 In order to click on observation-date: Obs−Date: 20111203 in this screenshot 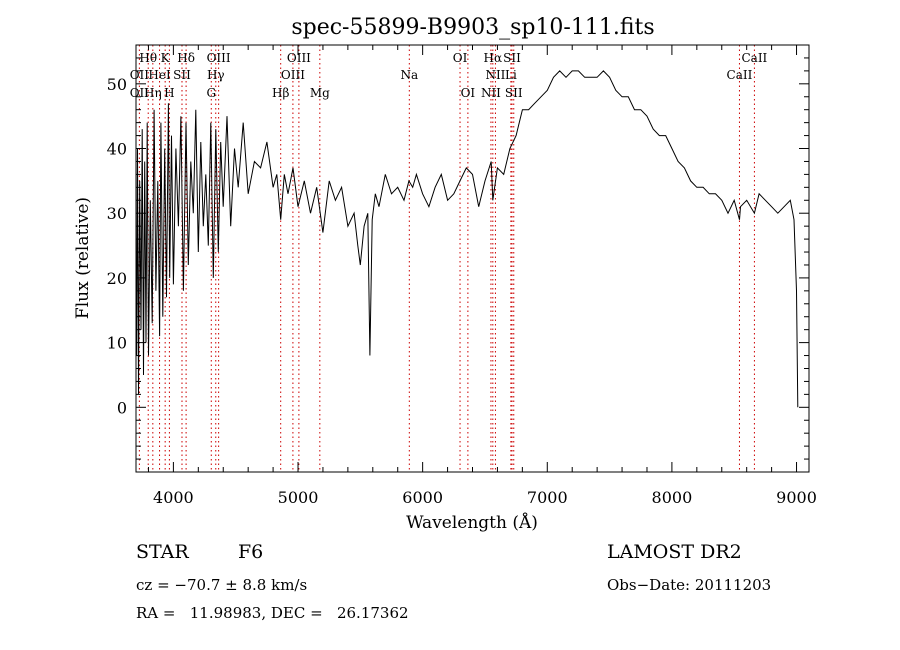, I will do `click(689, 585)`.